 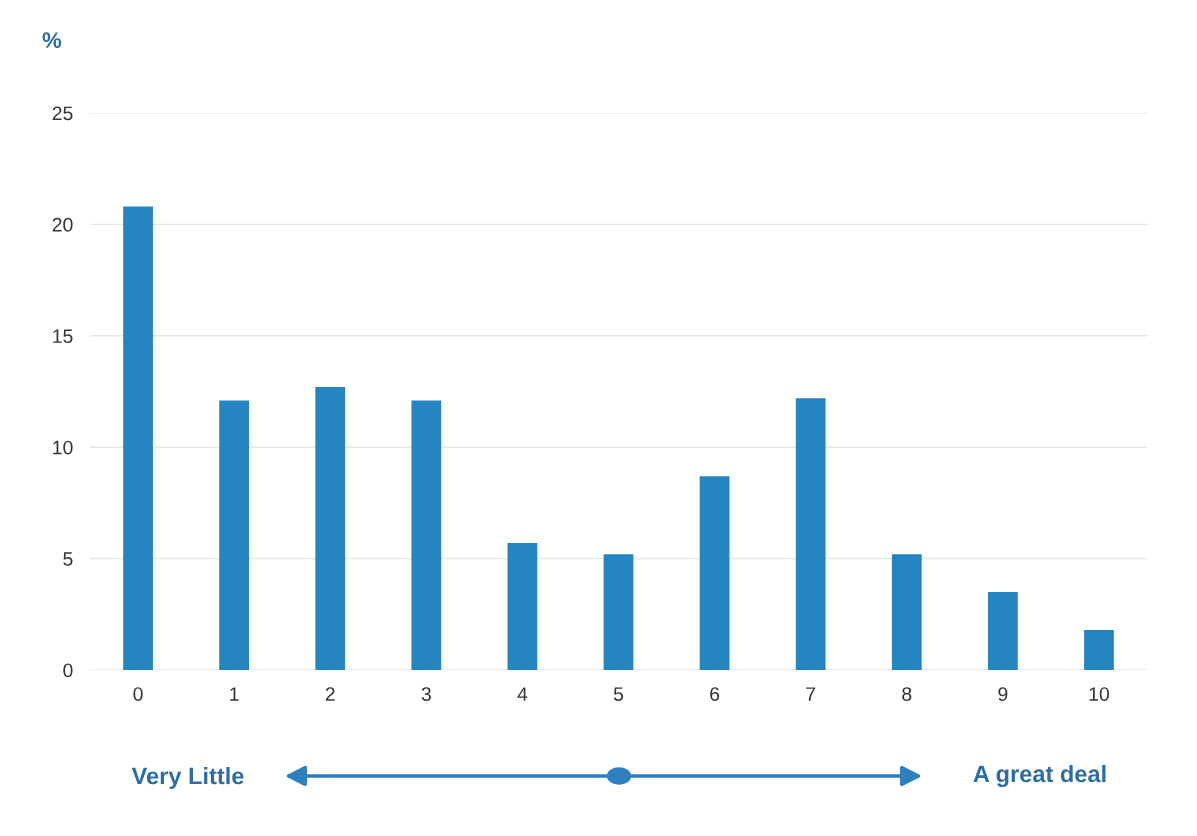 What do you see at coordinates (1039, 776) in the screenshot?
I see `text: A great deal` at bounding box center [1039, 776].